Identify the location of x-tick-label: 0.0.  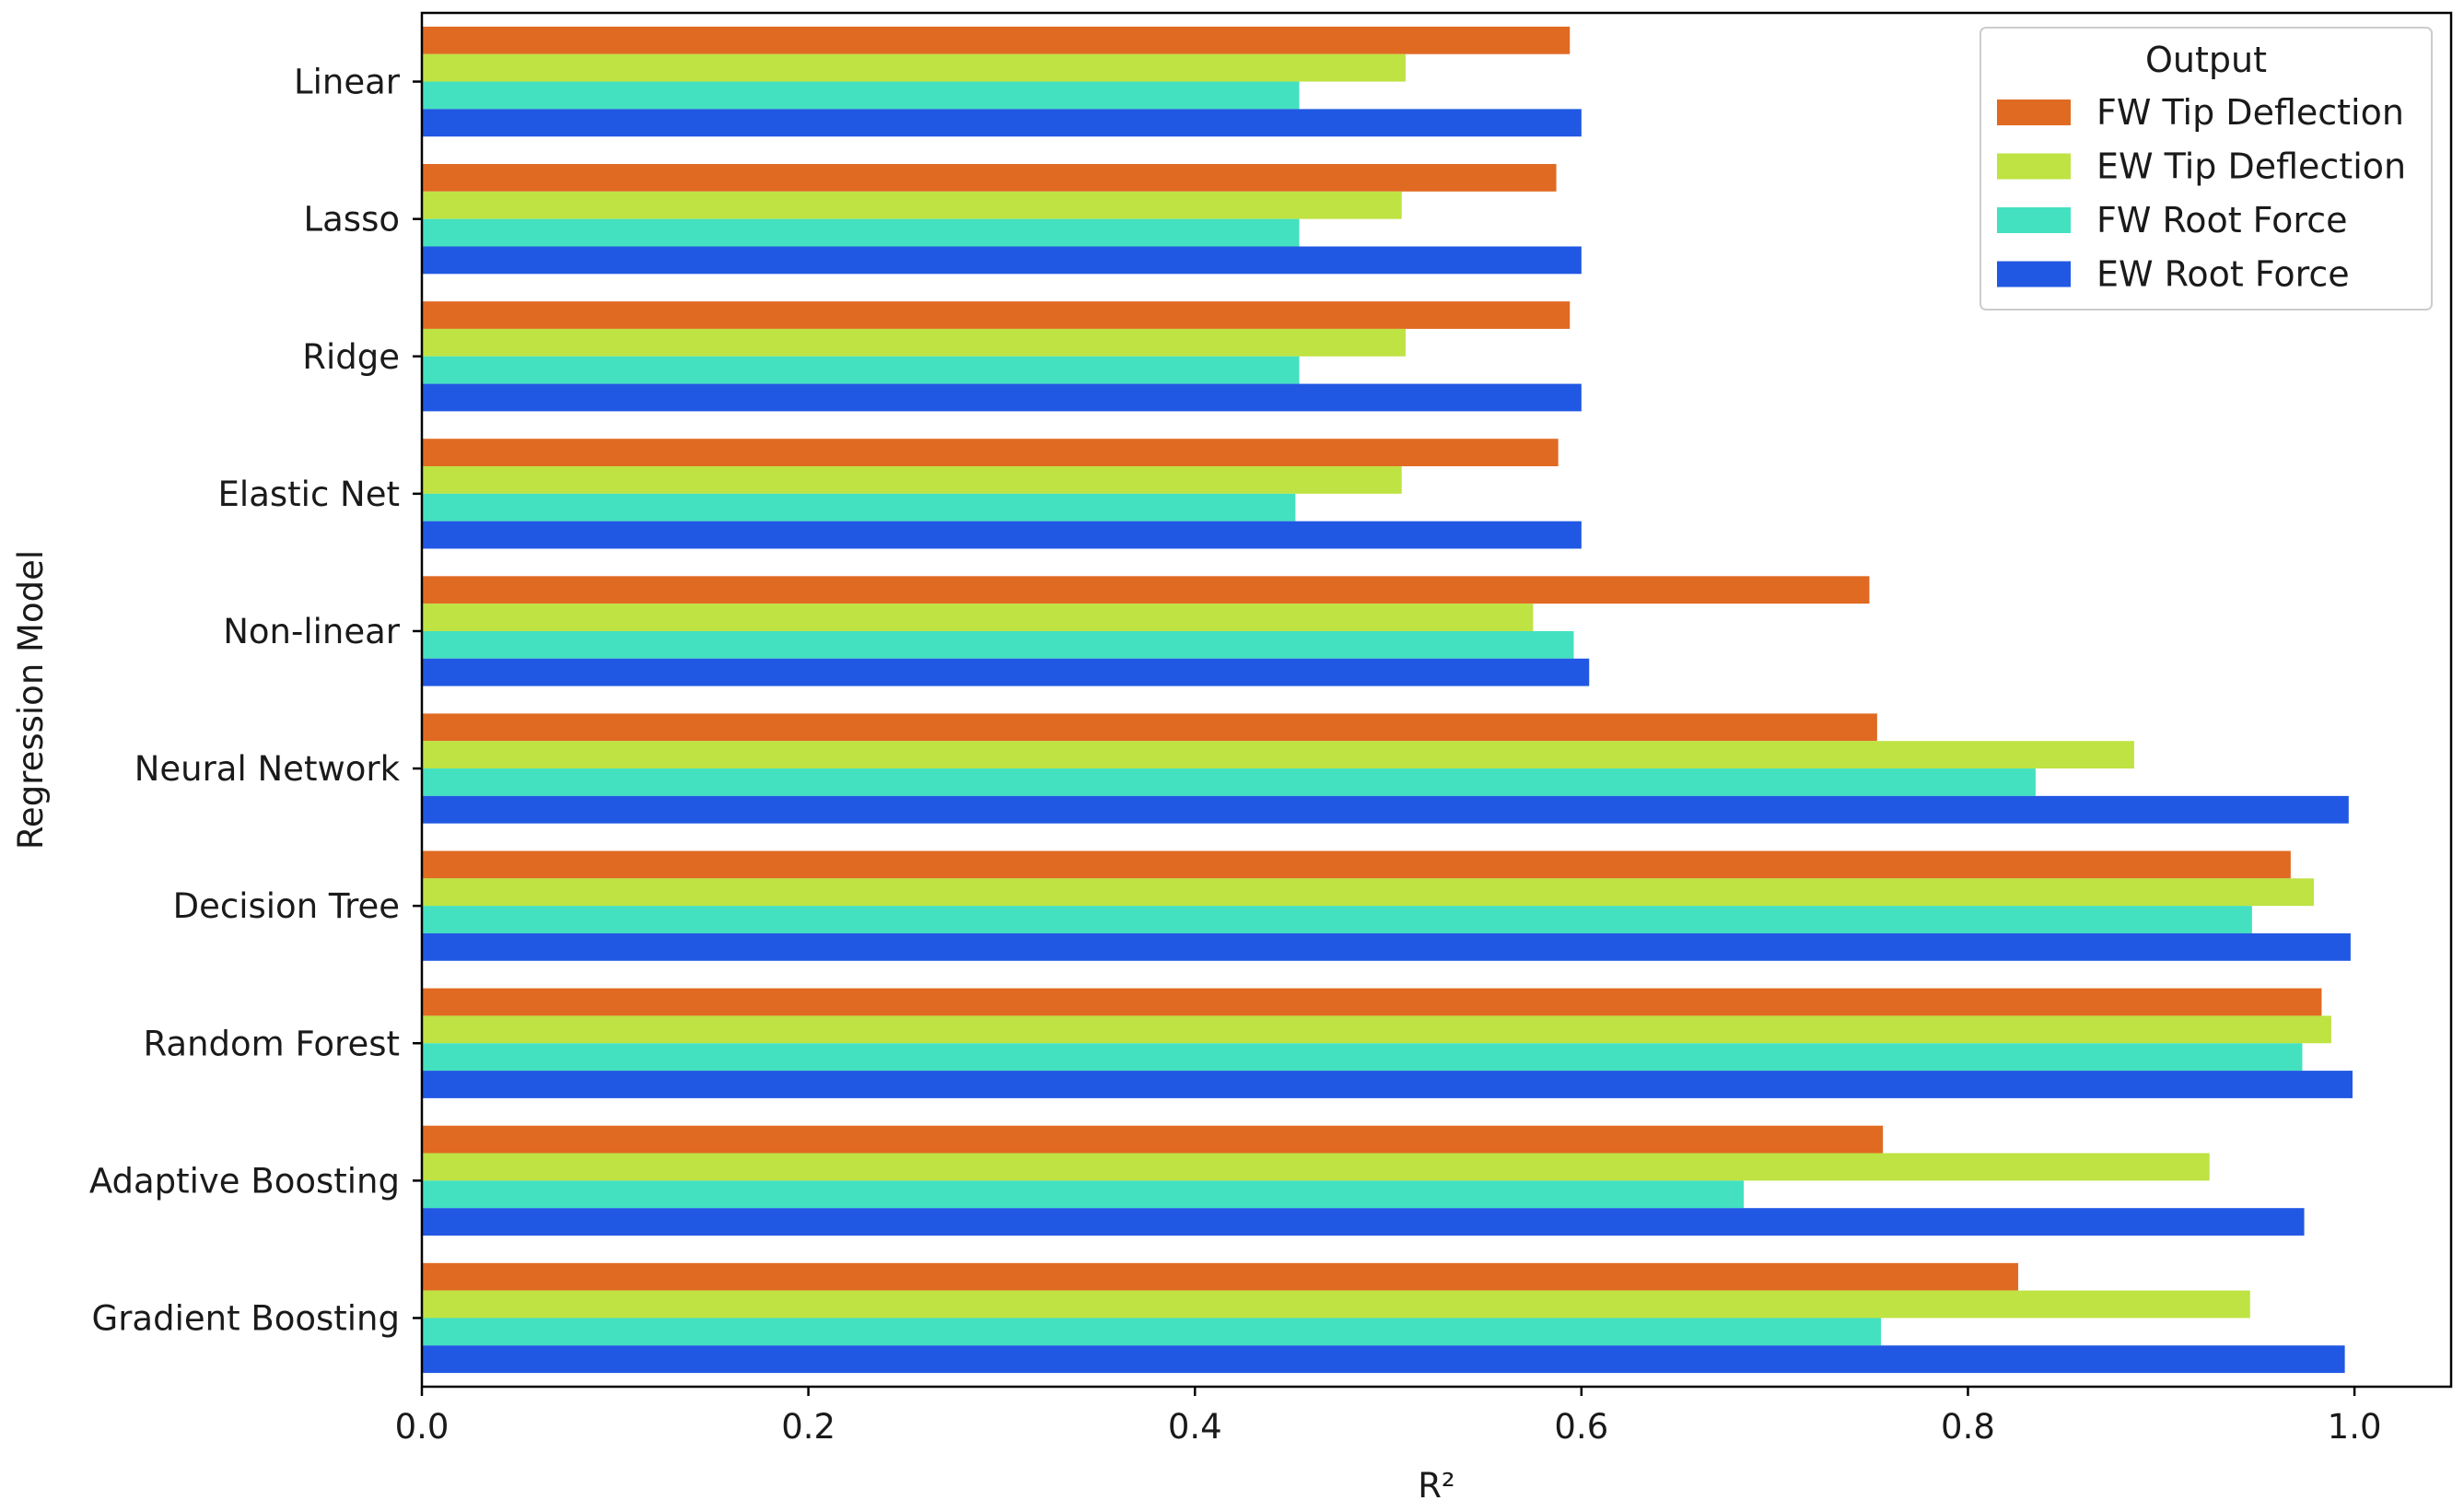
(422, 1427).